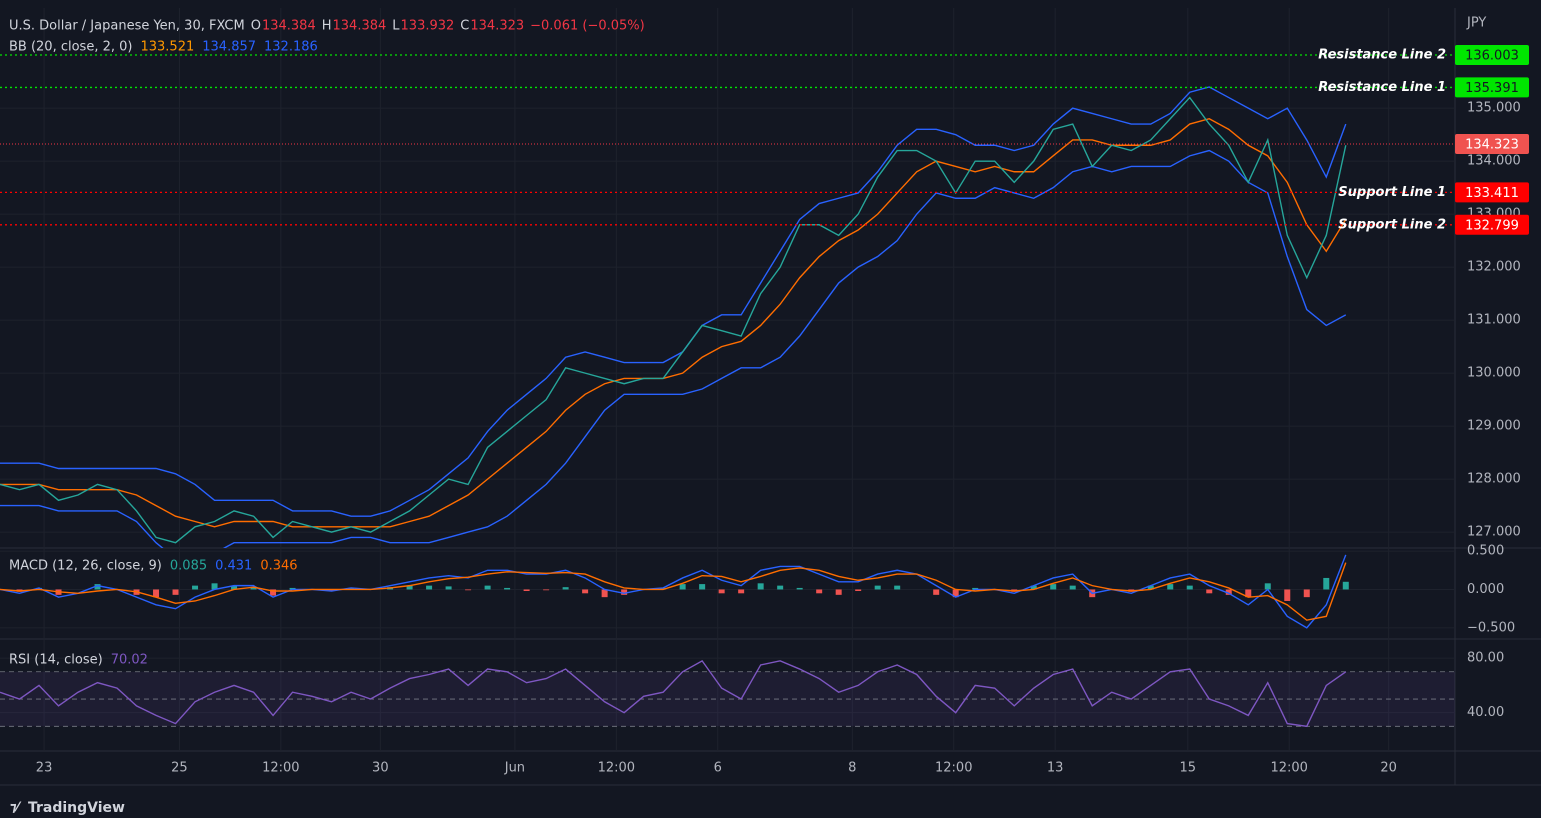  What do you see at coordinates (1055, 768) in the screenshot?
I see `x-tick-label: 13` at bounding box center [1055, 768].